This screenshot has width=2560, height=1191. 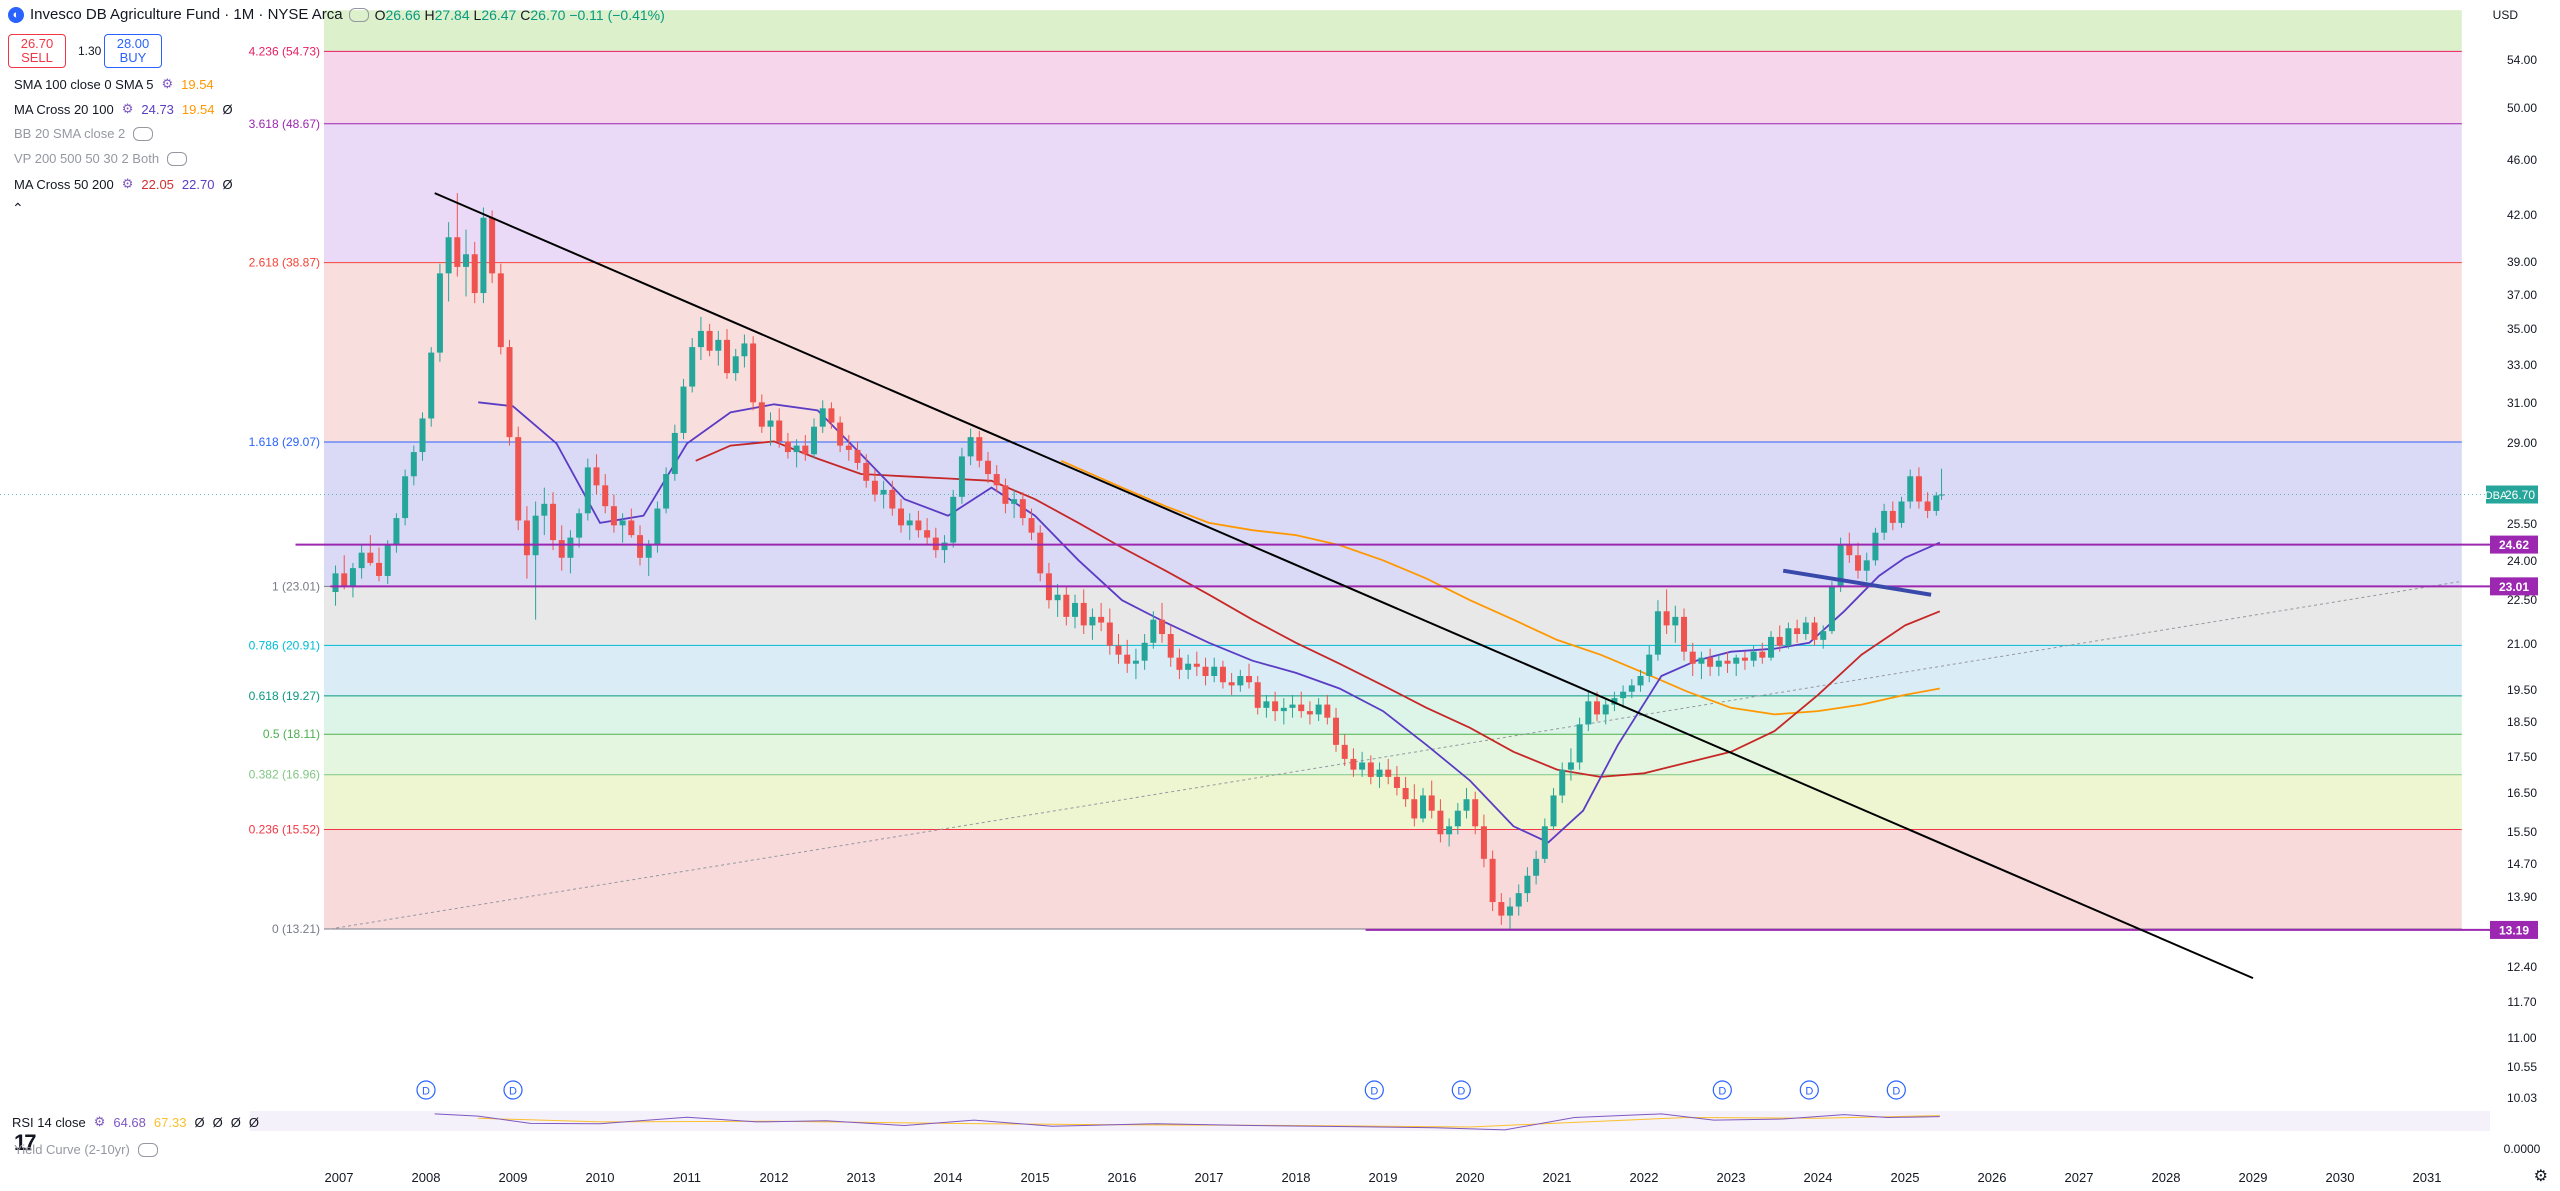 I want to click on dividend-marker, so click(x=1461, y=1090).